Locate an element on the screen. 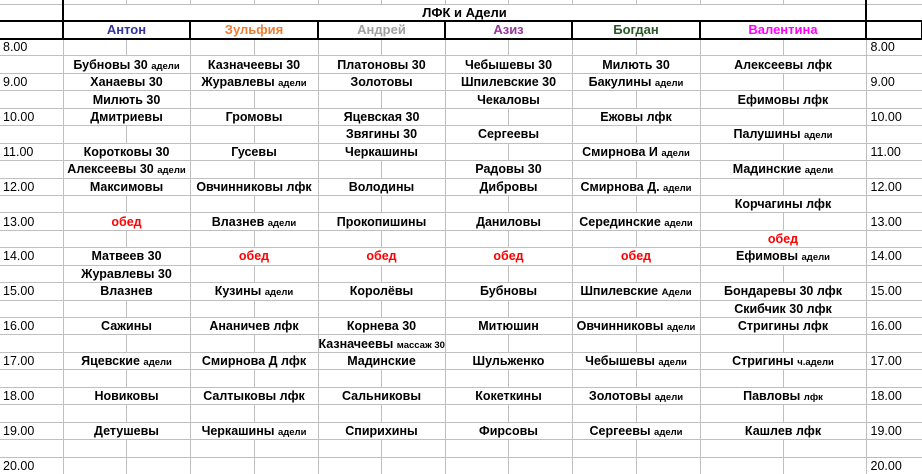  schedule-cell: Золотовы адели is located at coordinates (636, 396).